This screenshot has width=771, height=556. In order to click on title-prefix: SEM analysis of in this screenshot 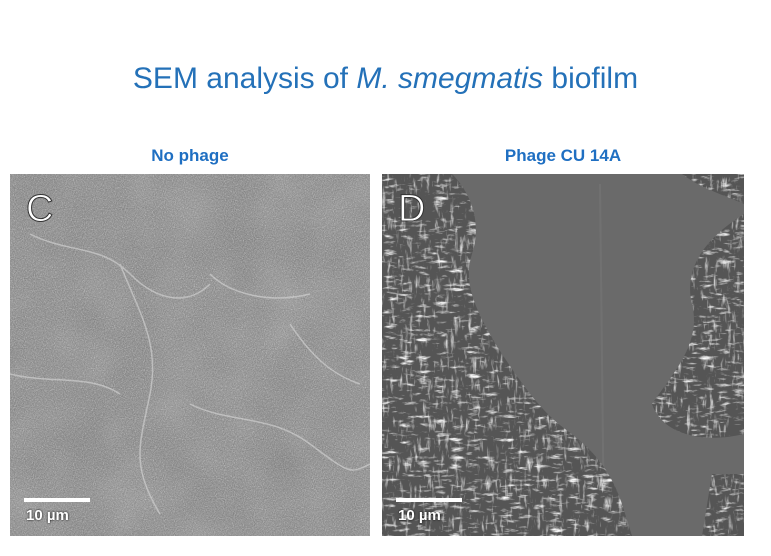, I will do `click(244, 78)`.